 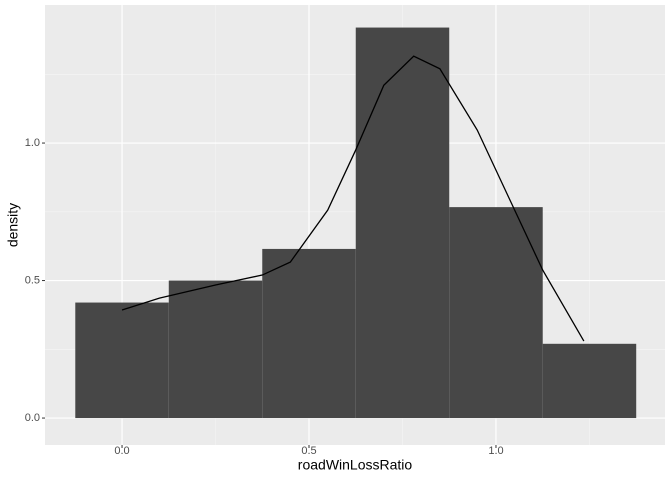 What do you see at coordinates (32, 280) in the screenshot?
I see `y-tick-label: 0.5` at bounding box center [32, 280].